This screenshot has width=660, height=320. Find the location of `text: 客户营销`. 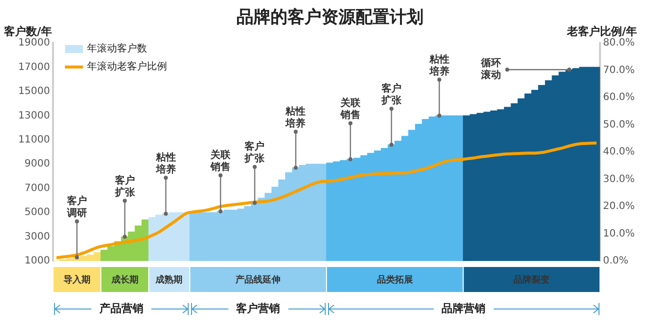

text: 客户营销 is located at coordinates (257, 308).